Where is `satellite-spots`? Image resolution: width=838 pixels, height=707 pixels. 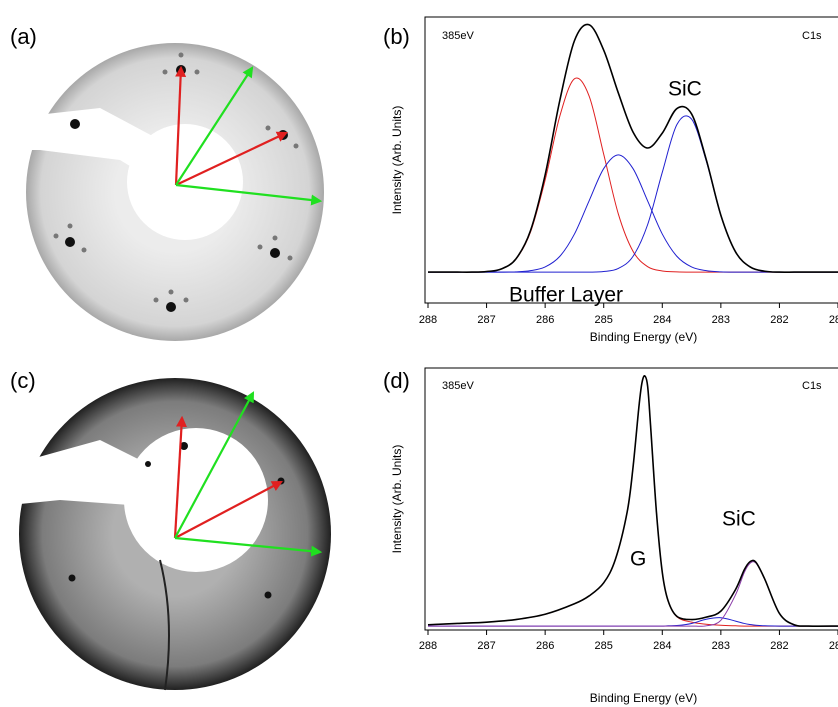
satellite-spots is located at coordinates (176, 177).